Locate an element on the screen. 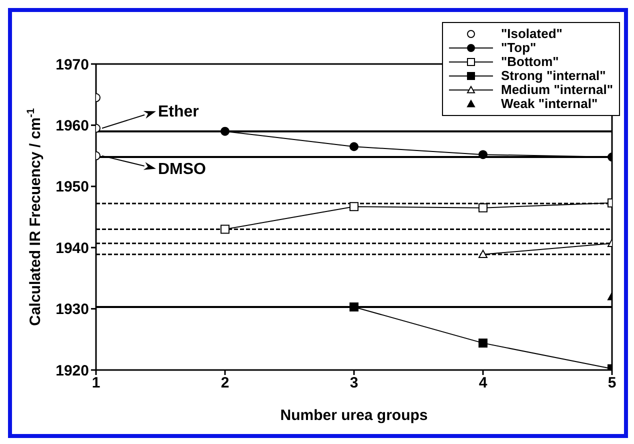 The height and width of the screenshot is (444, 634). x-tick-label: 2 is located at coordinates (225, 383).